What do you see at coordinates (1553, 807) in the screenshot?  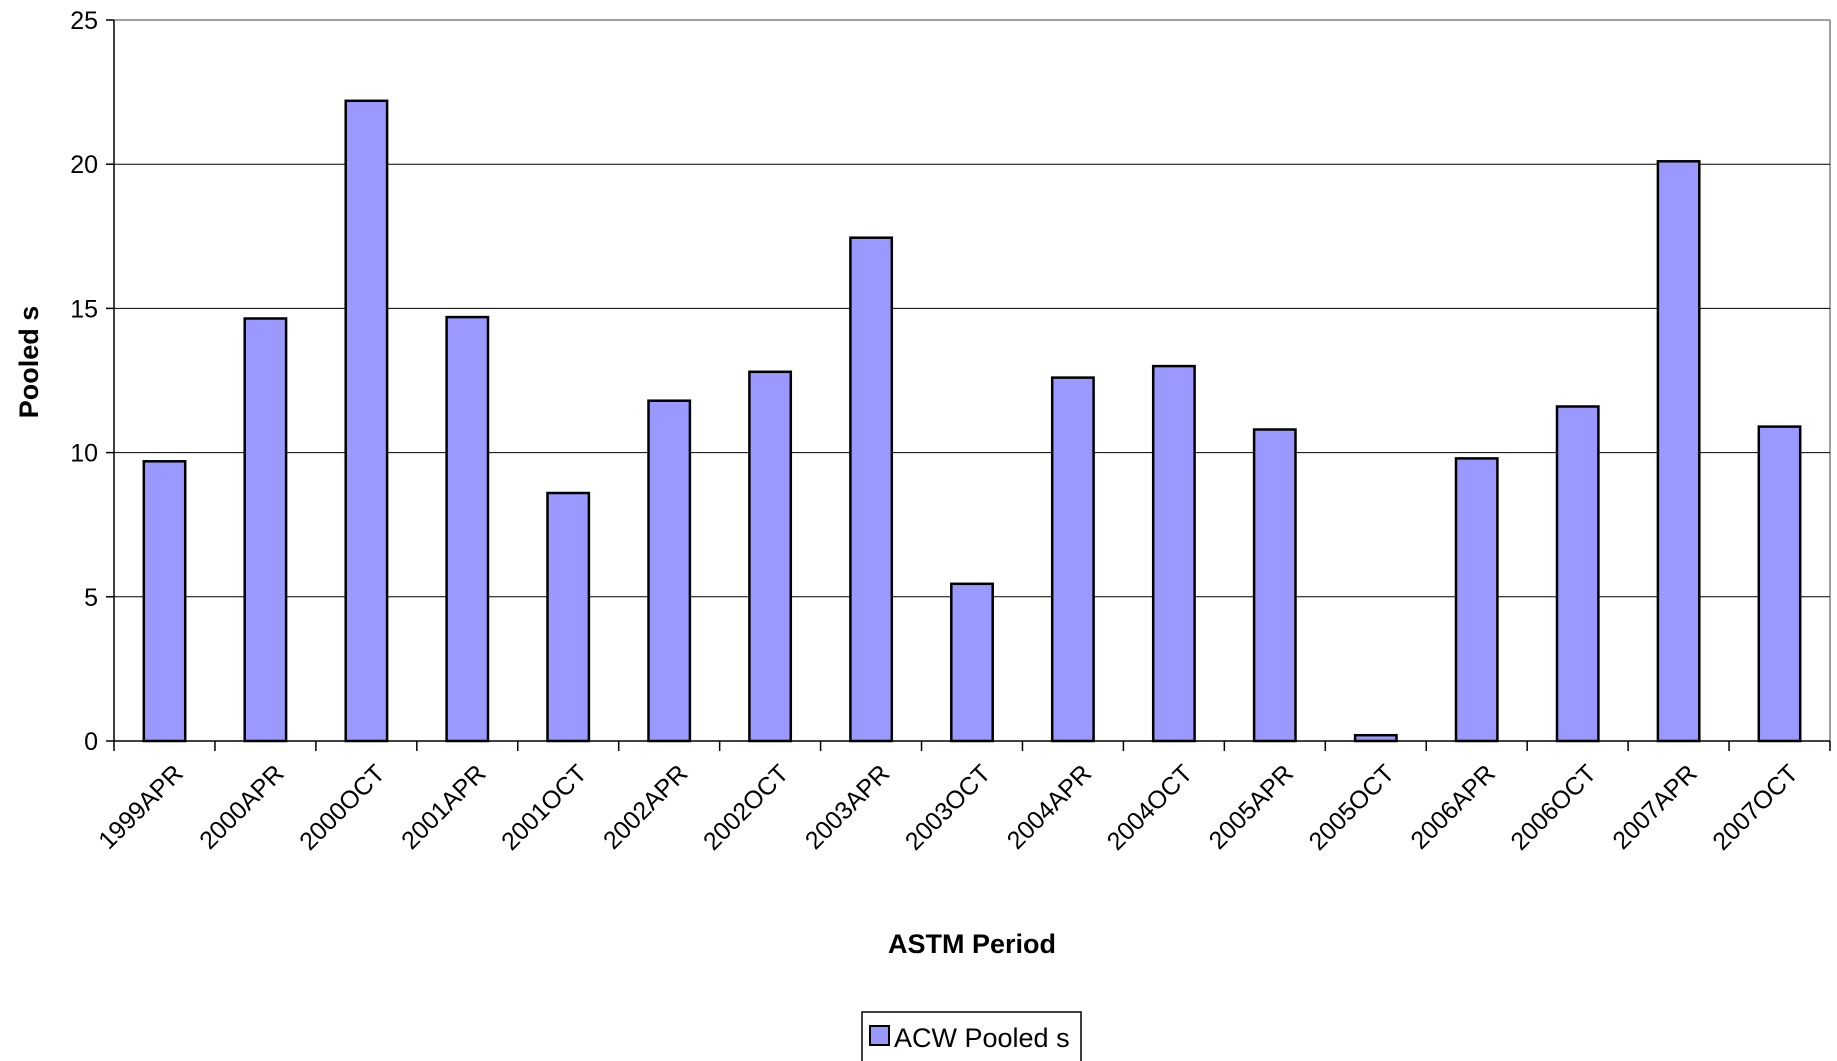 I see `x-tick-label: 2006OCT` at bounding box center [1553, 807].